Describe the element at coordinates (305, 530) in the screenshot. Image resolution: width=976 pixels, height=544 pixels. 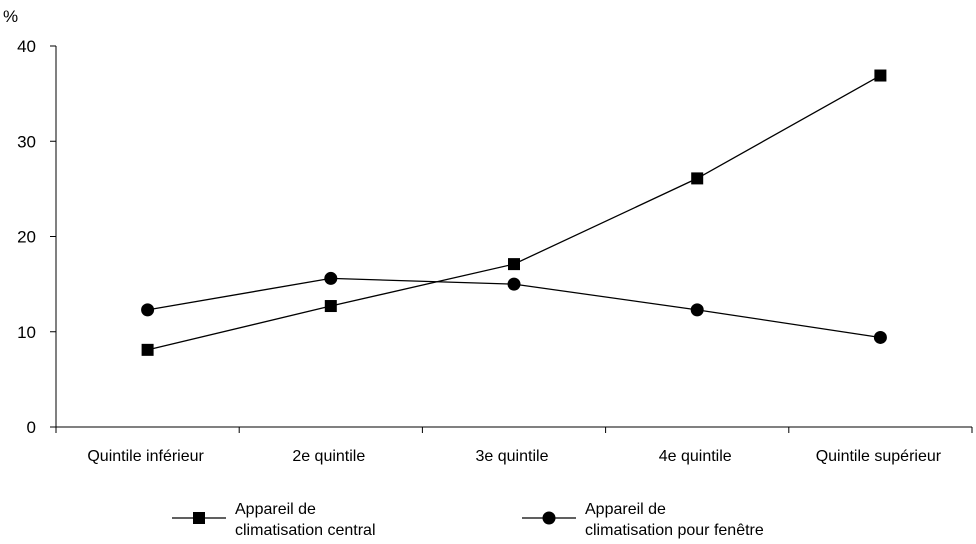
I see `legend-label: climatisation central` at that location.